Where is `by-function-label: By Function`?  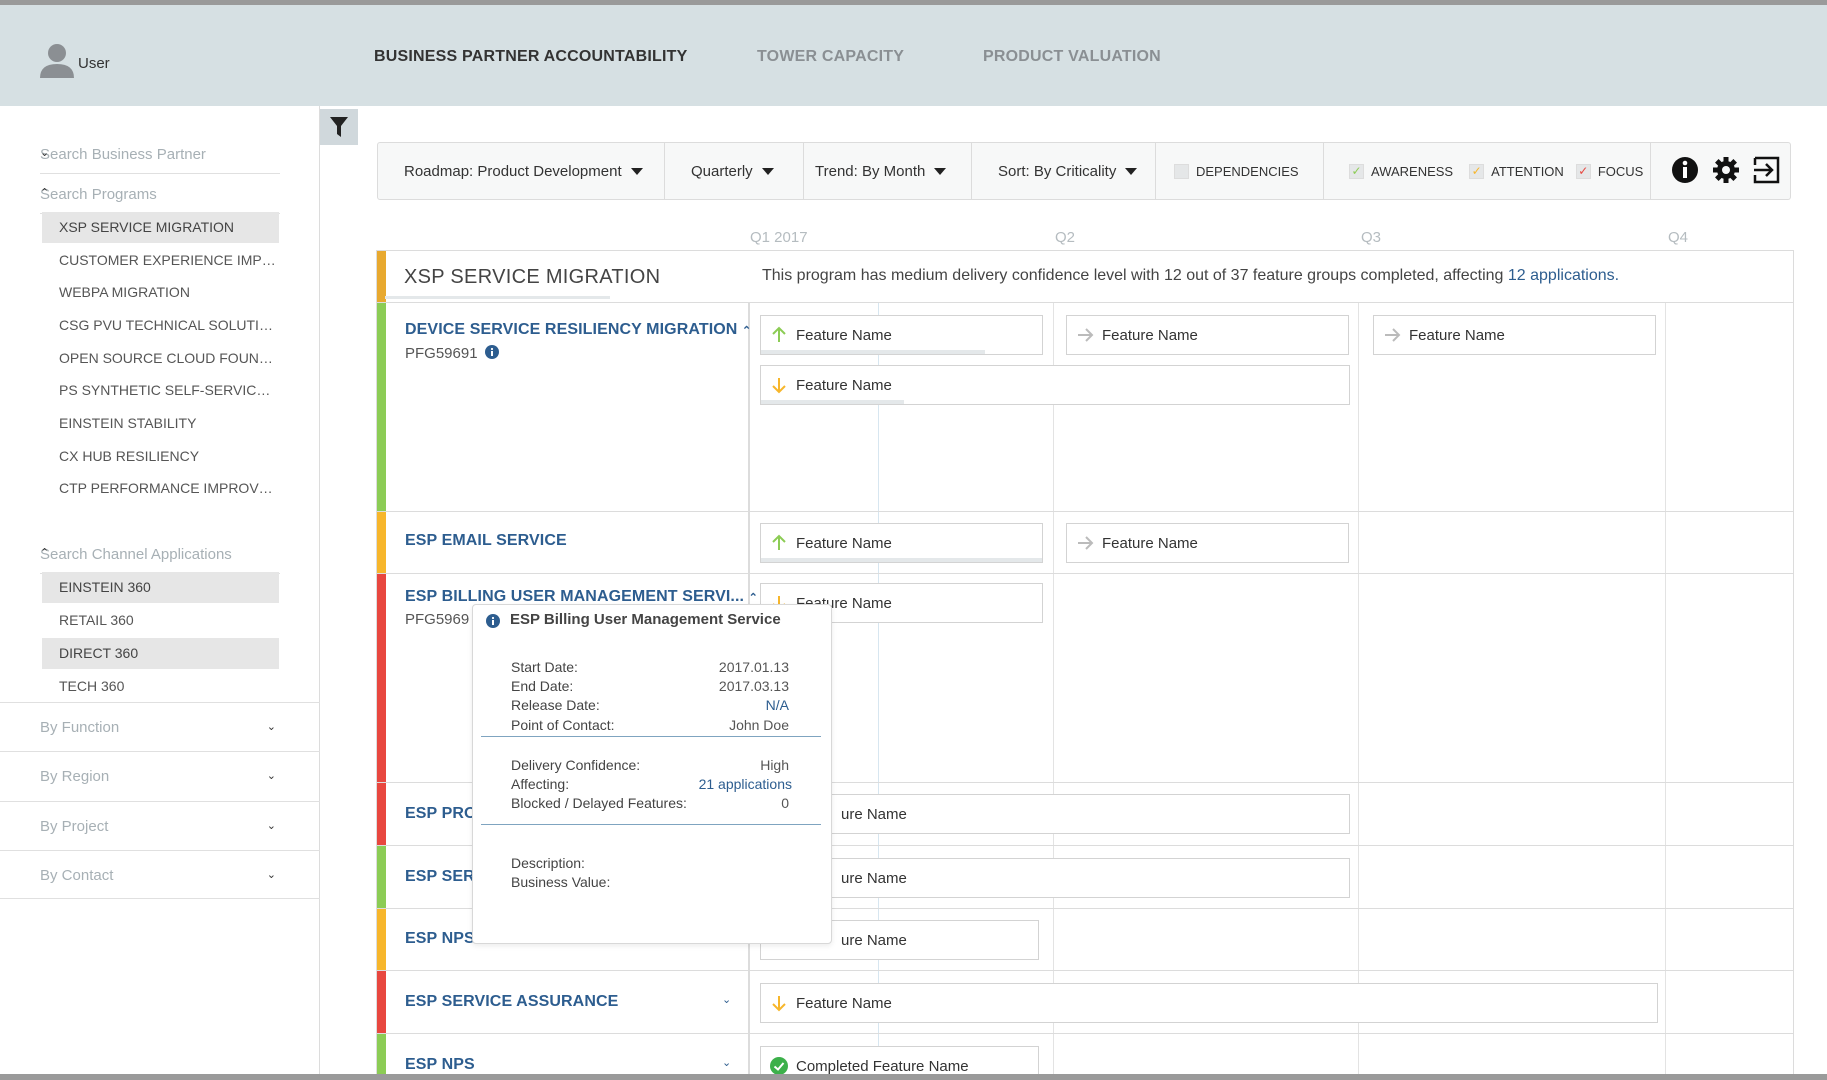 by-function-label: By Function is located at coordinates (80, 727).